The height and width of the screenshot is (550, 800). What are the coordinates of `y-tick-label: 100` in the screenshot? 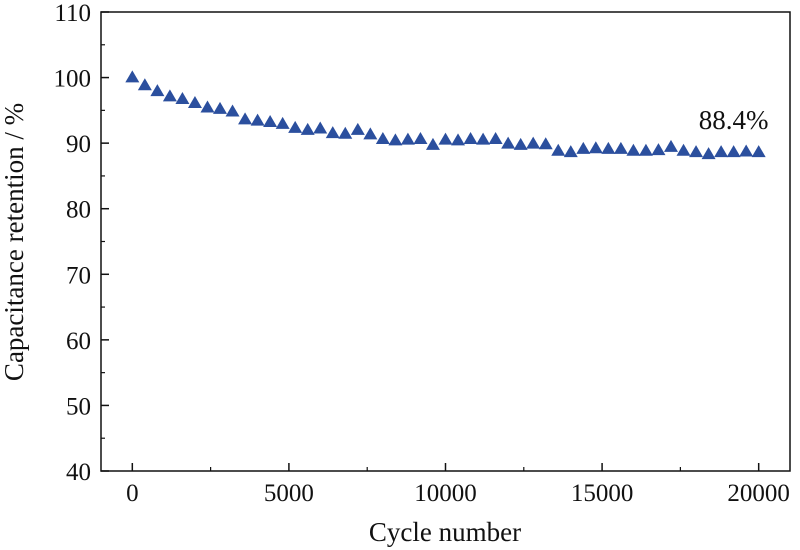 It's located at (73, 79).